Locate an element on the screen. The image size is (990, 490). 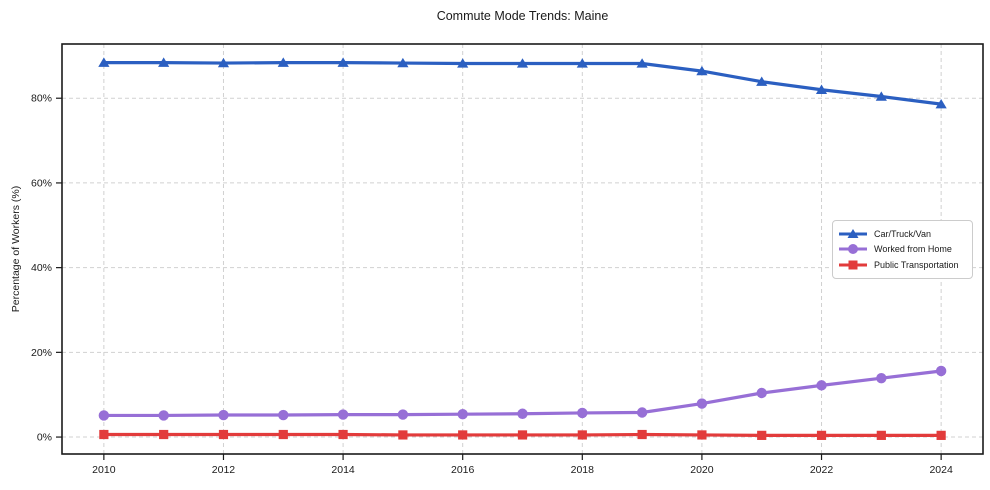
legend-label: Public Transportation is located at coordinates (916, 264).